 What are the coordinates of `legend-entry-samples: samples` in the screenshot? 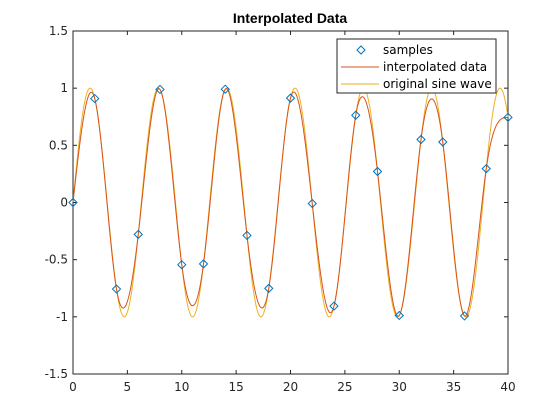 It's located at (394, 50).